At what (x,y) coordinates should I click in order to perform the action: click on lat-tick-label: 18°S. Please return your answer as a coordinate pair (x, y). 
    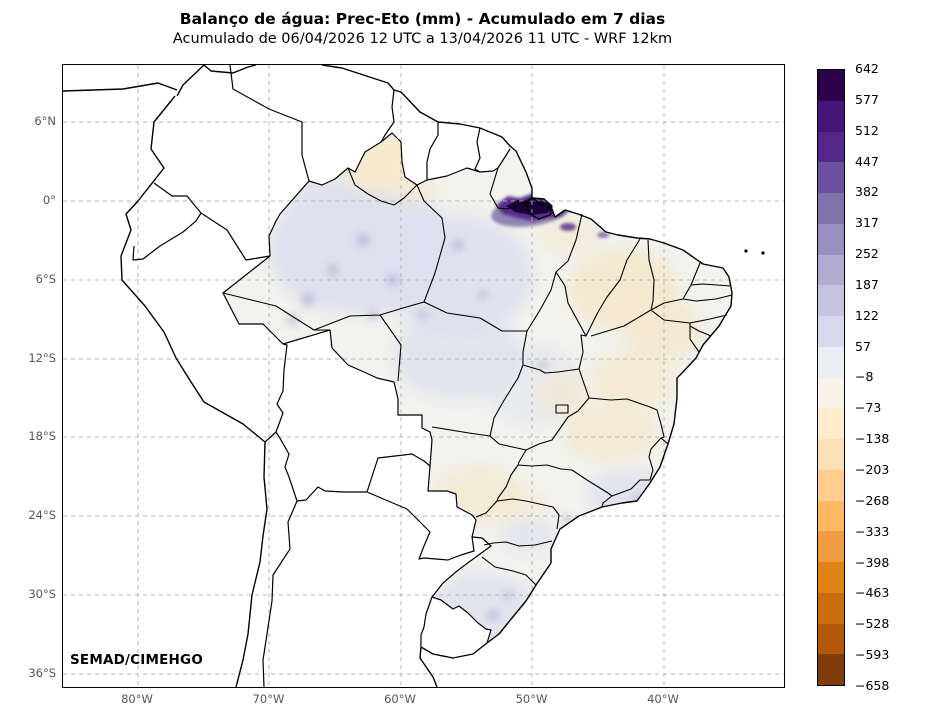
    Looking at the image, I should click on (42, 436).